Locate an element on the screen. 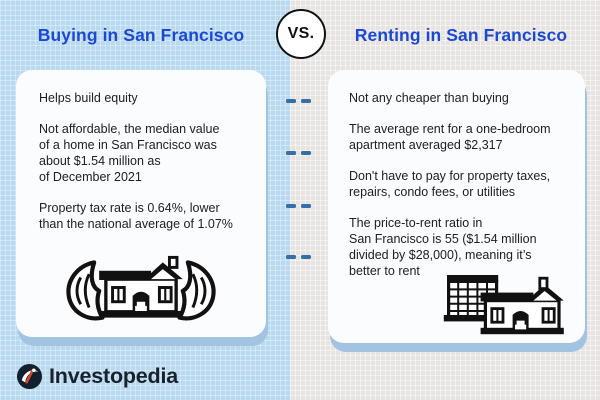 The height and width of the screenshot is (400, 600). left-column-title: Buying in San Francisco is located at coordinates (141, 35).